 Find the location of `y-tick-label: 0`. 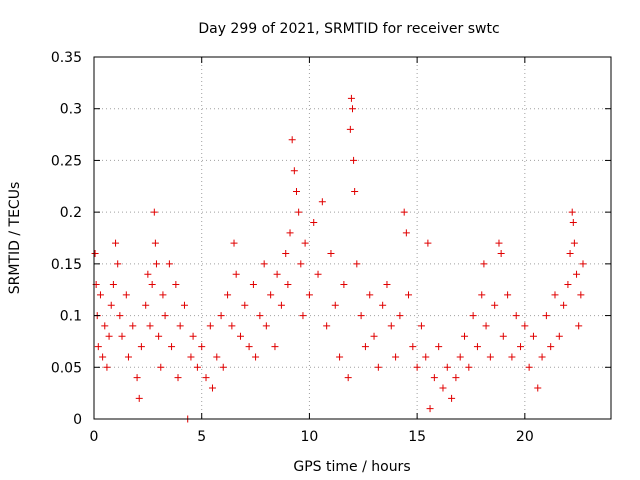

y-tick-label: 0 is located at coordinates (77, 420).